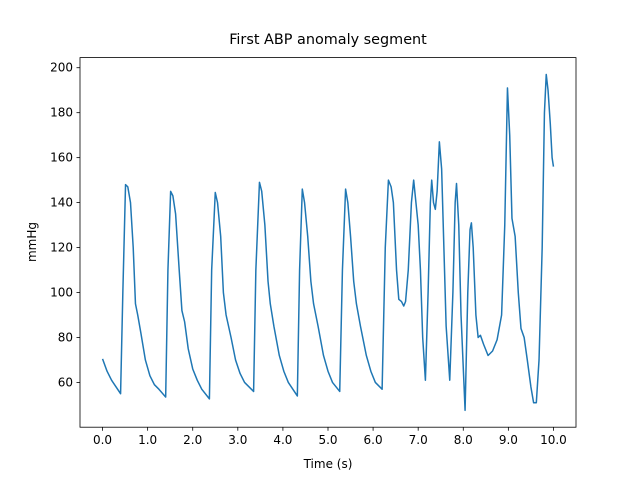 The height and width of the screenshot is (480, 640). What do you see at coordinates (463, 440) in the screenshot?
I see `x-tick-label: 8.0` at bounding box center [463, 440].